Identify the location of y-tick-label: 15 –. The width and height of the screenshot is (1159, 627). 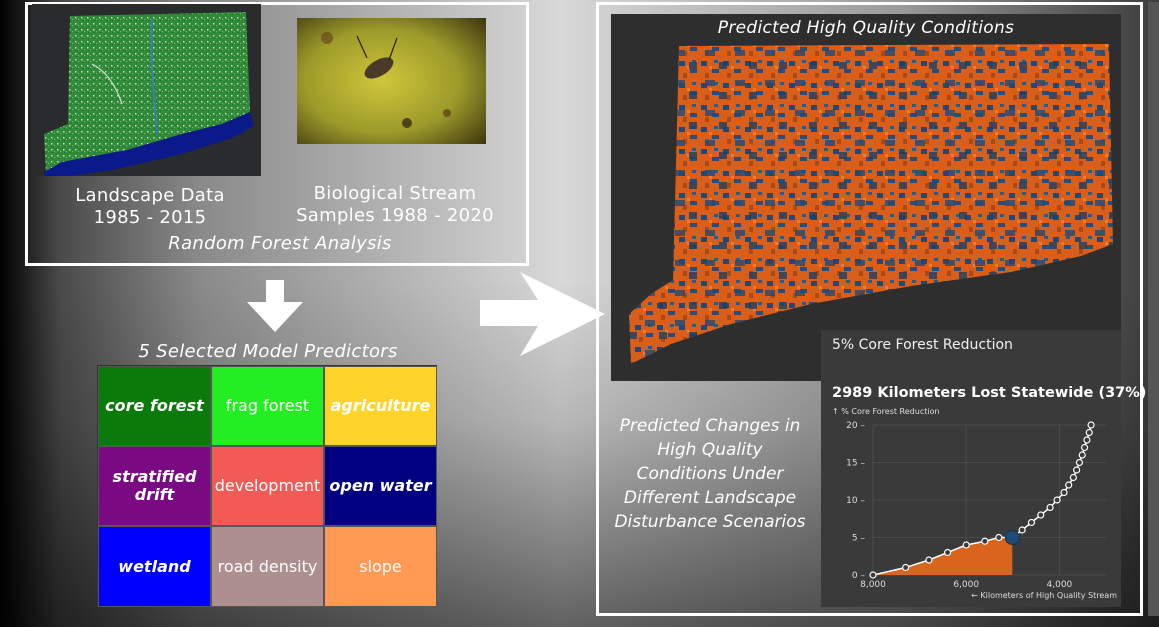
(855, 464).